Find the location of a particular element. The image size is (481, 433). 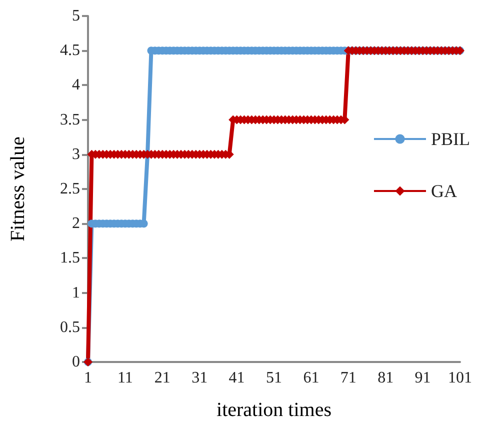

x-tick-label: 81 is located at coordinates (386, 378).